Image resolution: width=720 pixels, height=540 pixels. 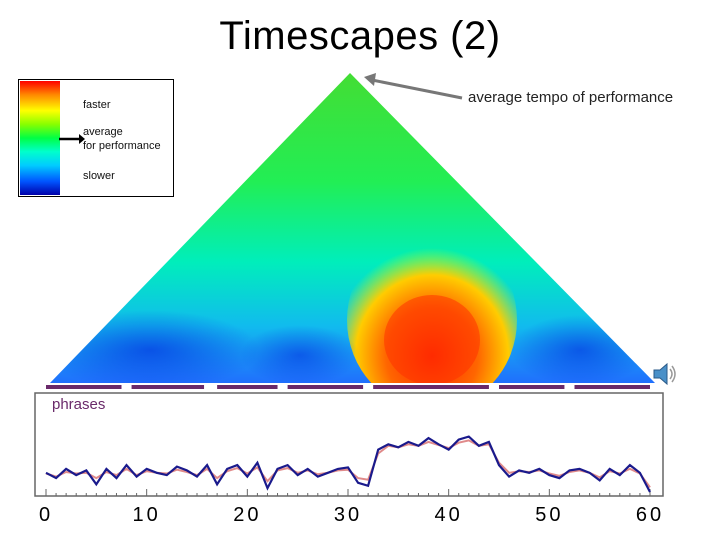 What do you see at coordinates (99, 176) in the screenshot?
I see `legend-label-slower: slower` at bounding box center [99, 176].